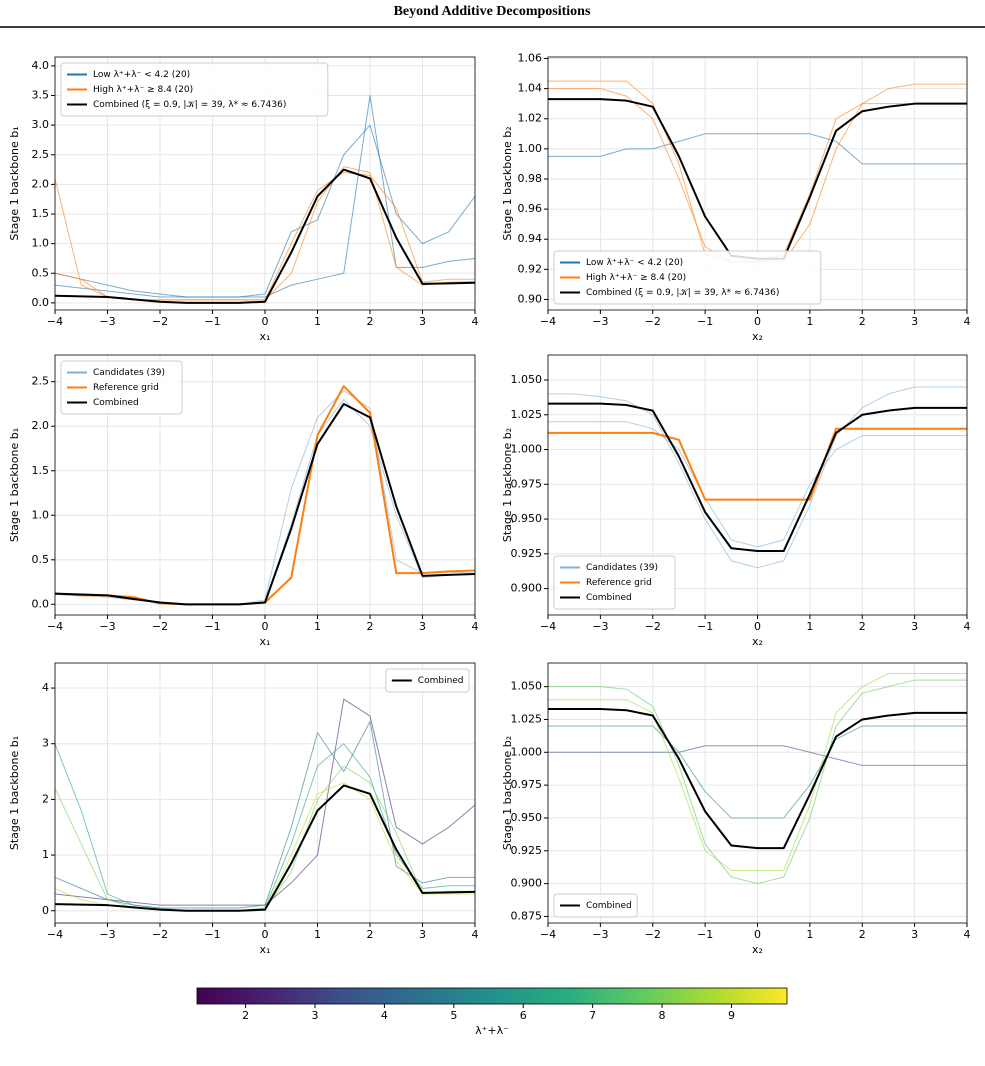  Describe the element at coordinates (622, 568) in the screenshot. I see `legend-label: Candidates (39)` at that location.